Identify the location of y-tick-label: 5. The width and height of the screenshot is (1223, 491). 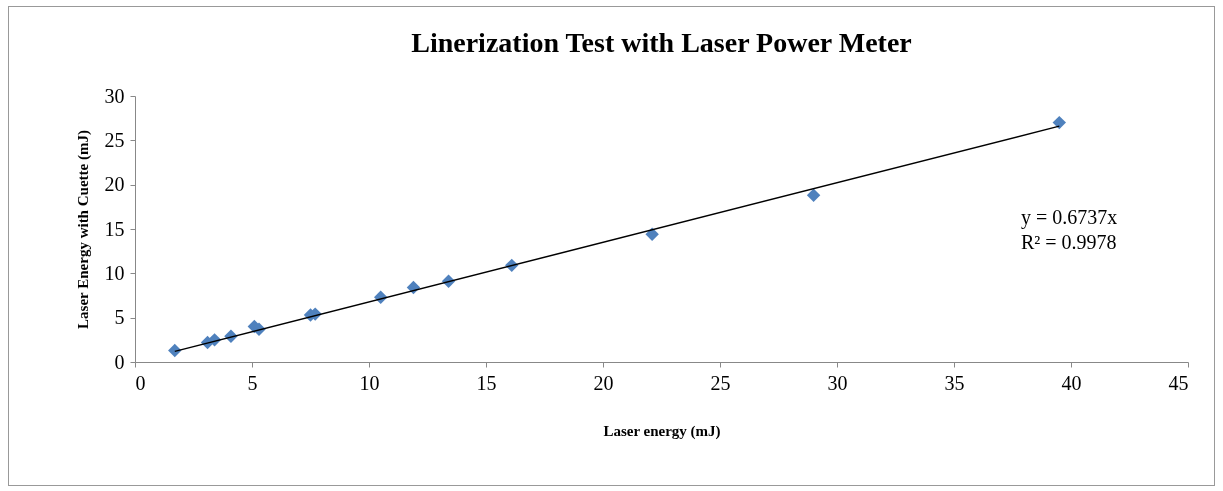
(119, 317).